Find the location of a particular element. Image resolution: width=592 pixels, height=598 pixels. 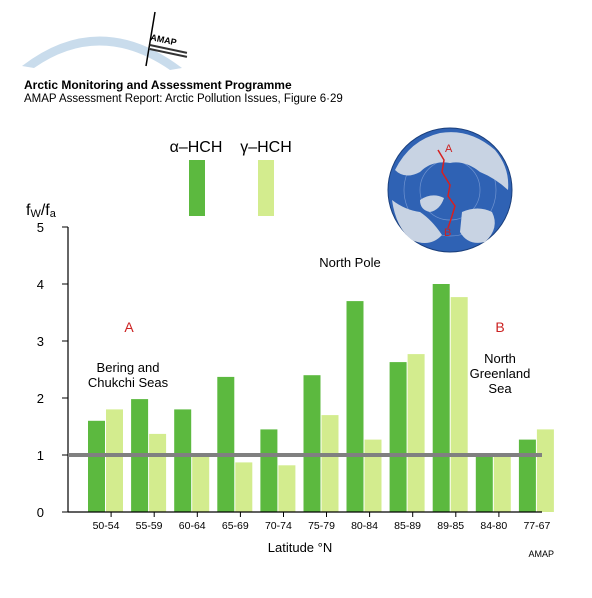

y-tick-label: 3 is located at coordinates (40, 341).